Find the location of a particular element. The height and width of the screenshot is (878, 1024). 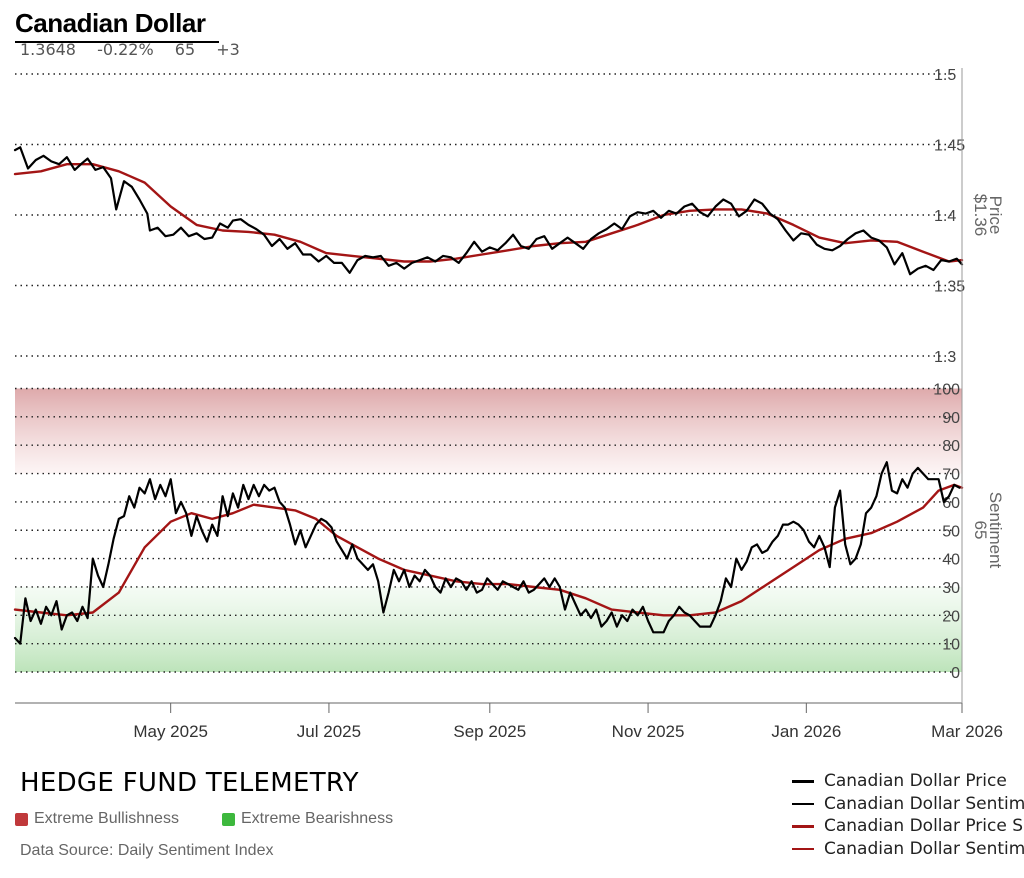

price-line is located at coordinates (488, 211).